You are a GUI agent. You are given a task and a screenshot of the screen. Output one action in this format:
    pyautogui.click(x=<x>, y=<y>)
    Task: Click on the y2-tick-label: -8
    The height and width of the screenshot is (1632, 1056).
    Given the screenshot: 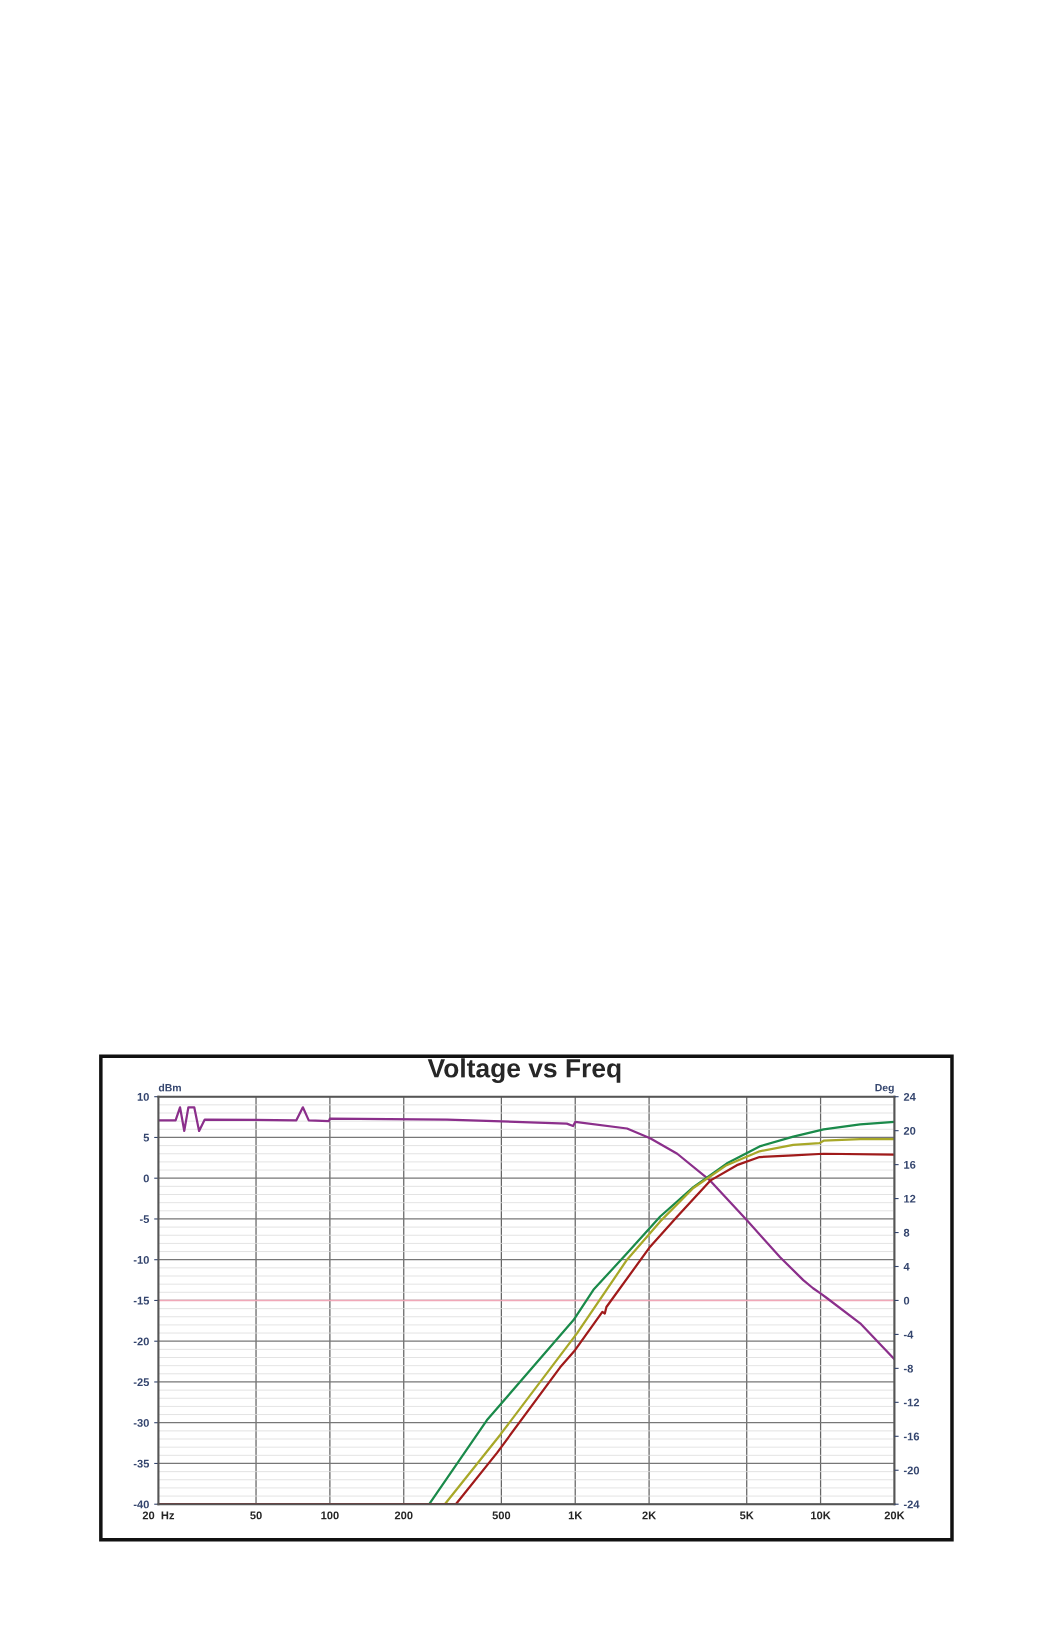 What is the action you would take?
    pyautogui.click(x=908, y=1368)
    